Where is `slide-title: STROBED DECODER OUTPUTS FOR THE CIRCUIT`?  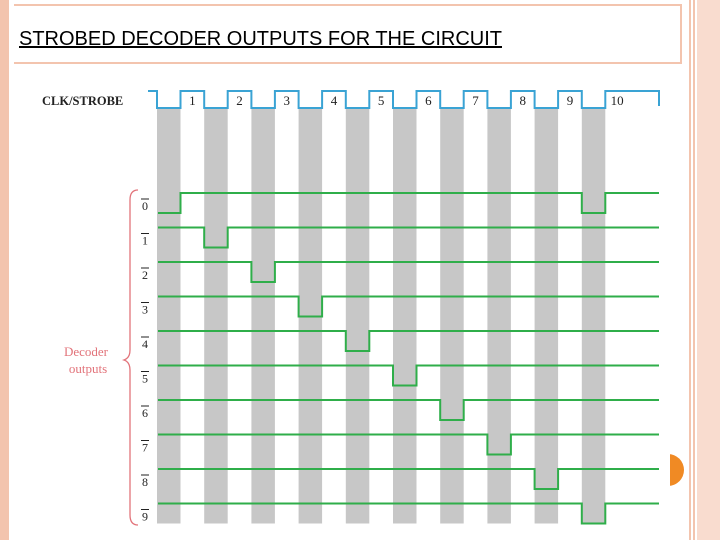 slide-title: STROBED DECODER OUTPUTS FOR THE CIRCUIT is located at coordinates (260, 39).